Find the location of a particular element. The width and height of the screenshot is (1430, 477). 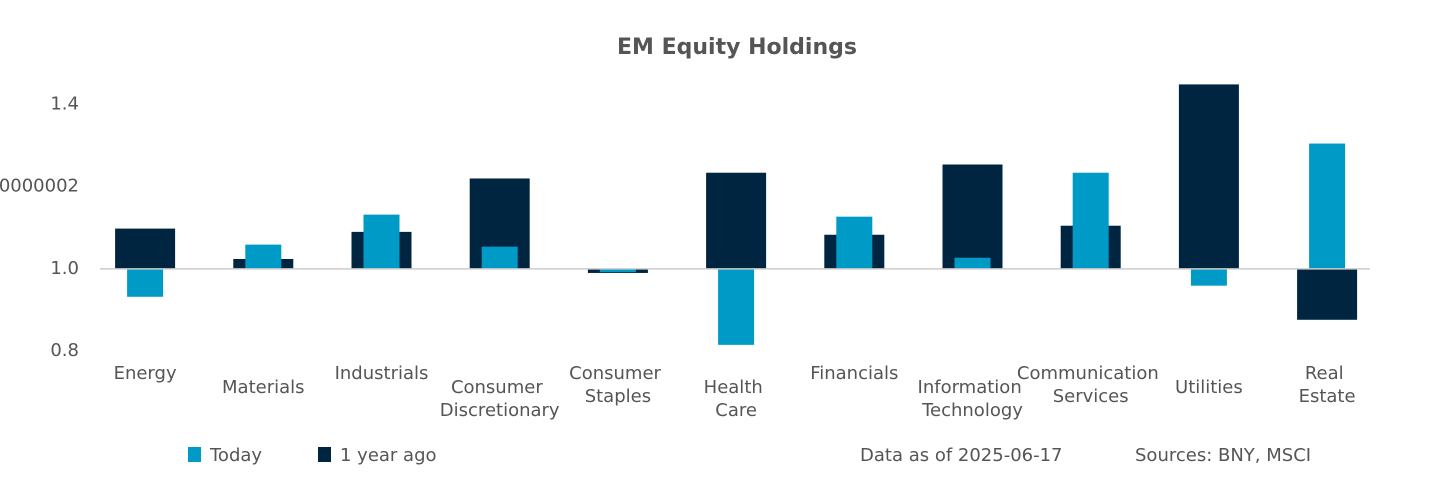

x-tick-label: Materials is located at coordinates (263, 387).